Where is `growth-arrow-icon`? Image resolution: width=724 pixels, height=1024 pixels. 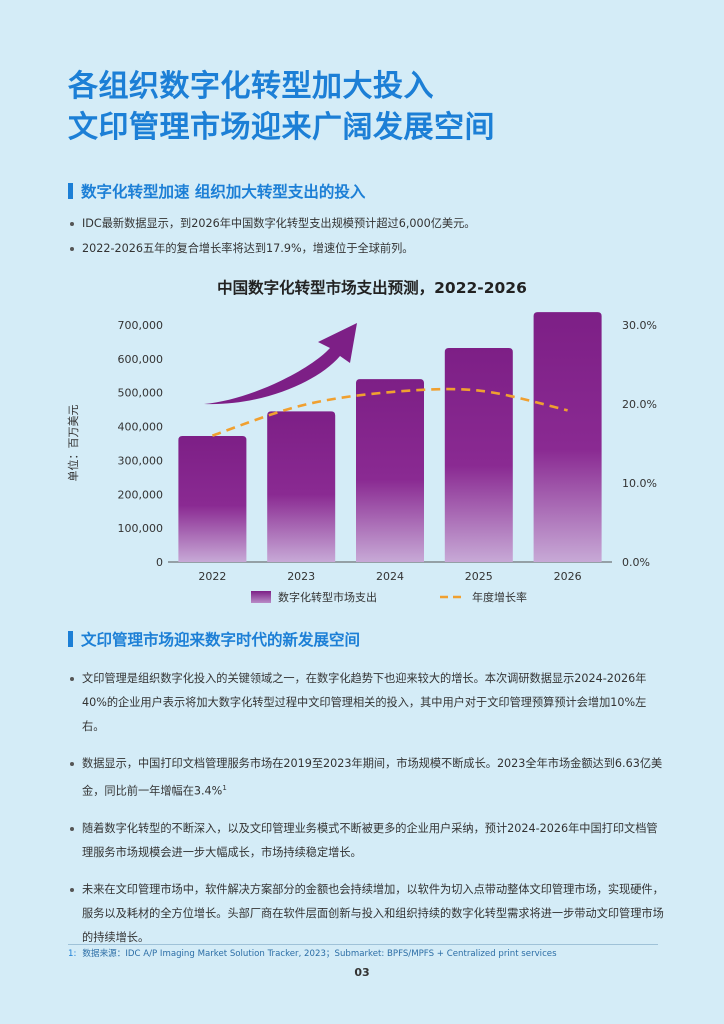 growth-arrow-icon is located at coordinates (280, 364).